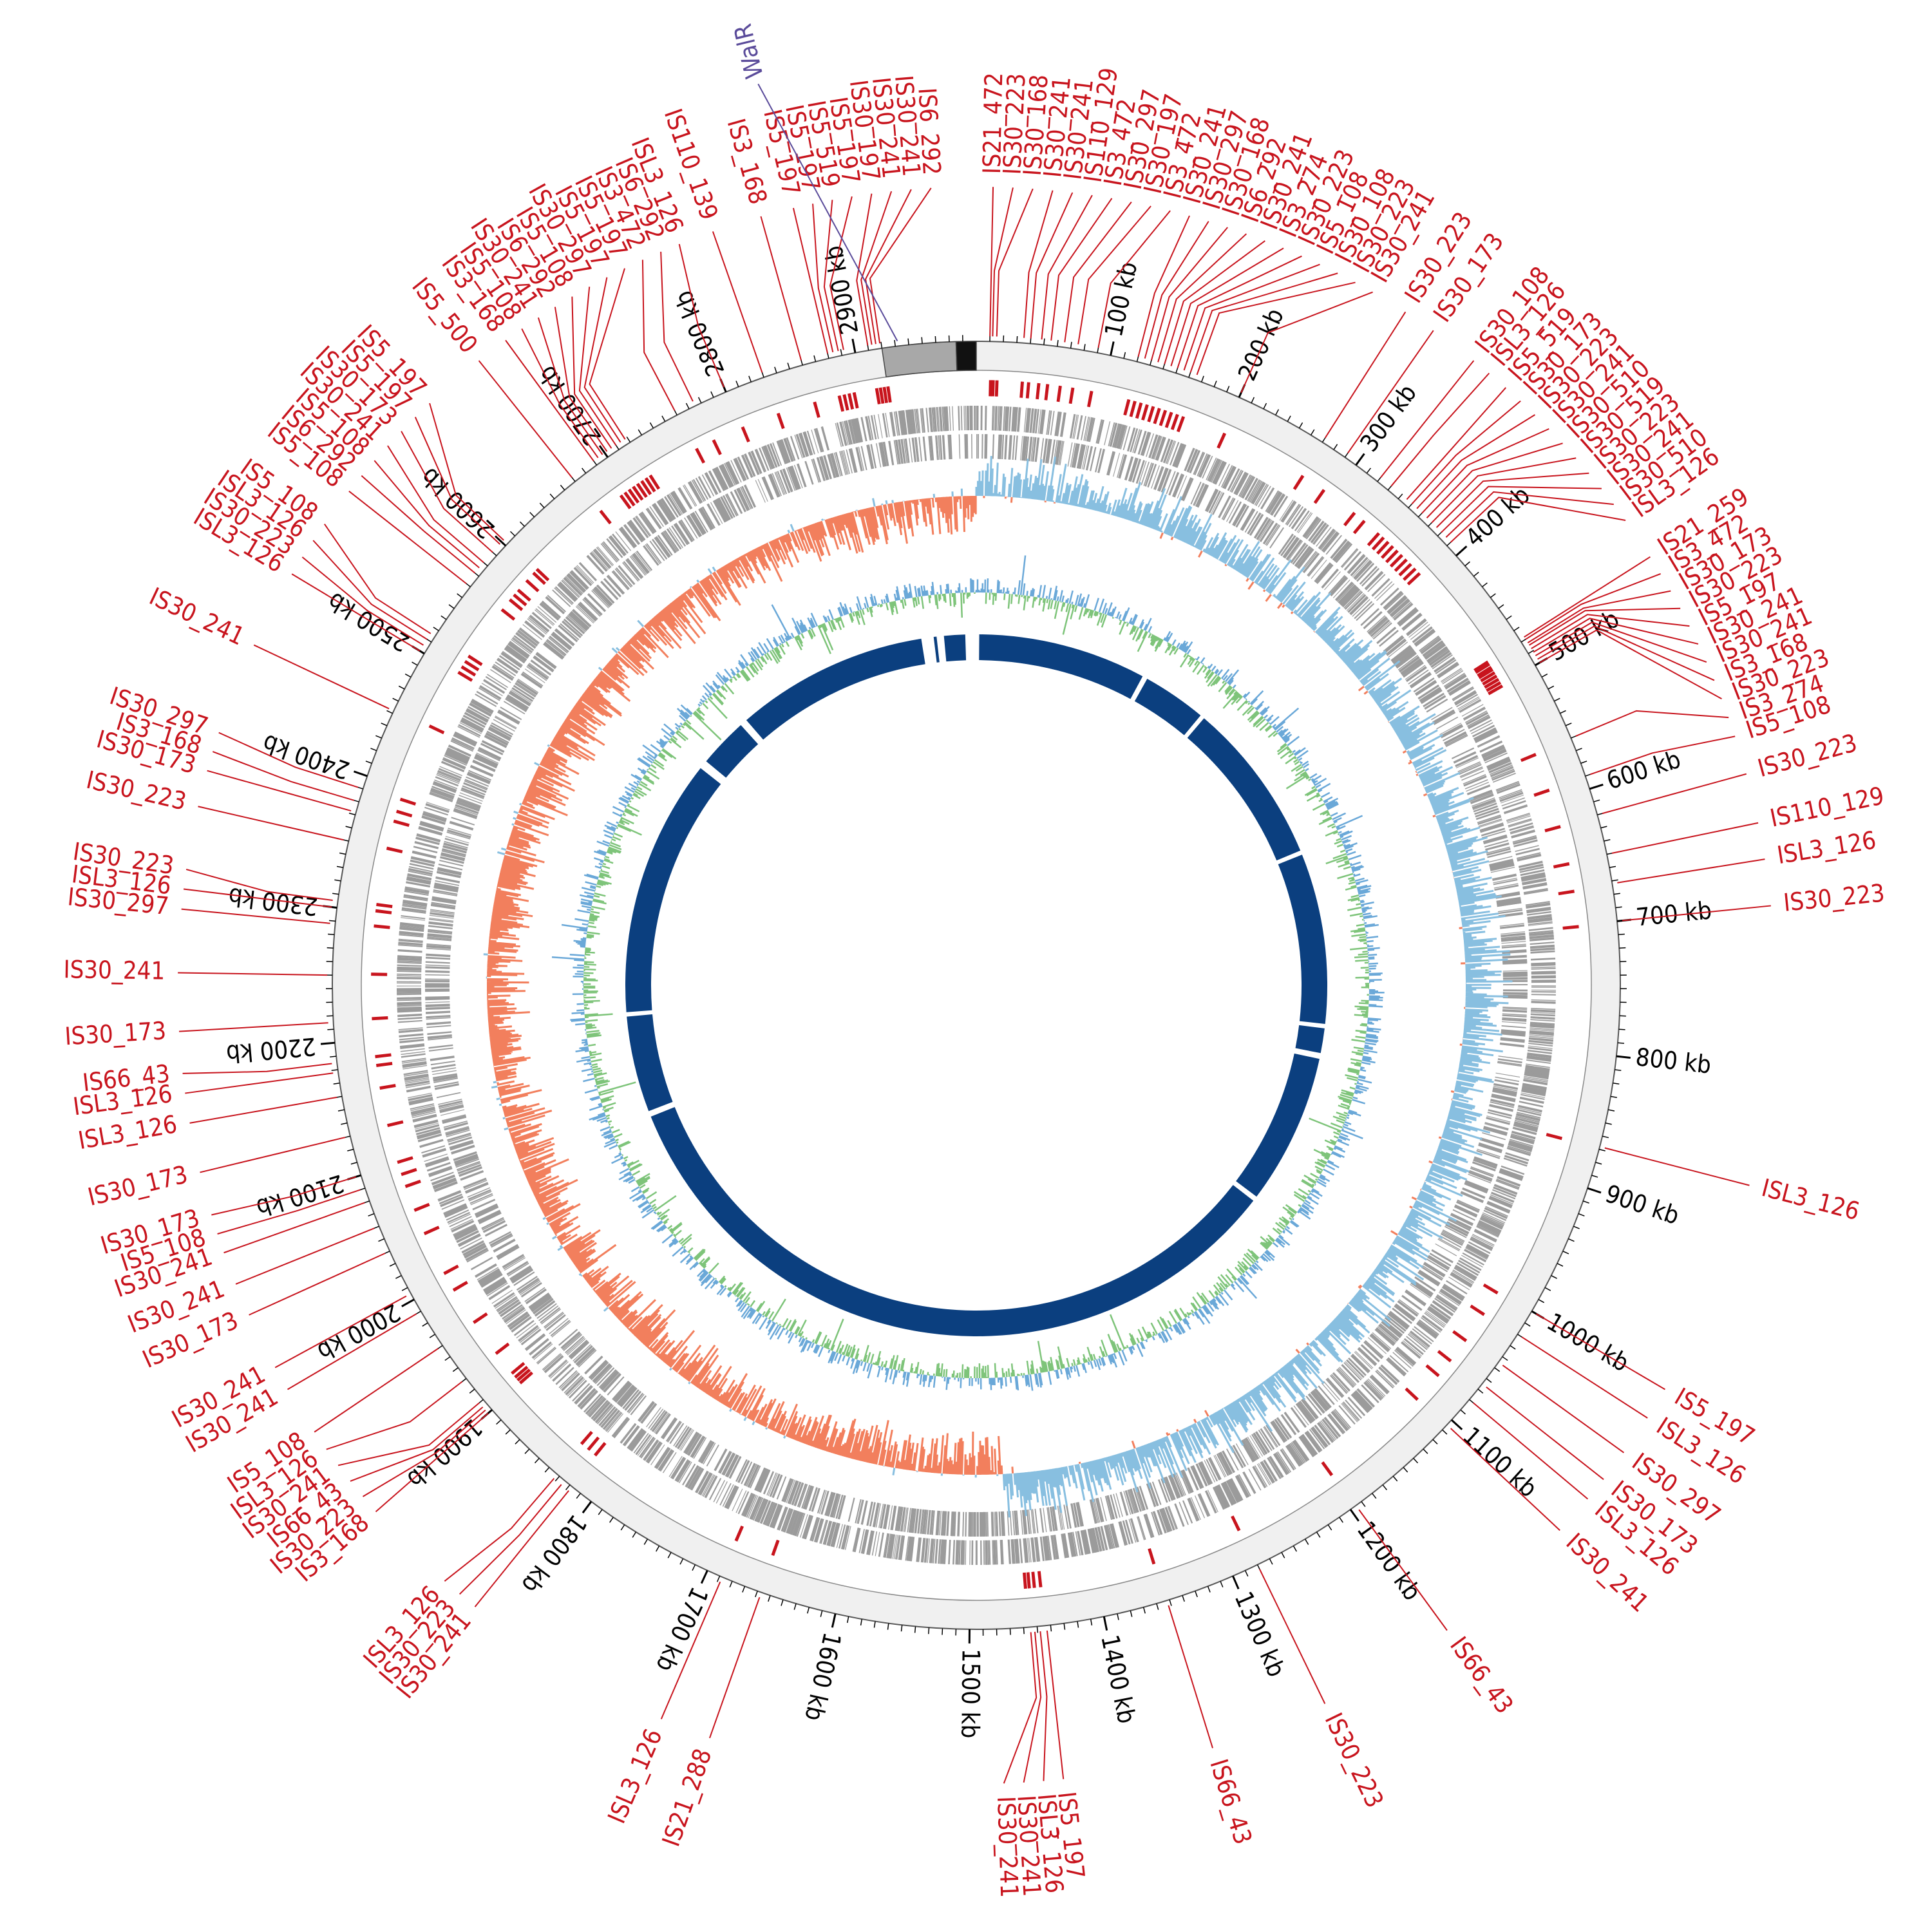  I want to click on is-element-label: ISL3_126, so click(1826, 847).